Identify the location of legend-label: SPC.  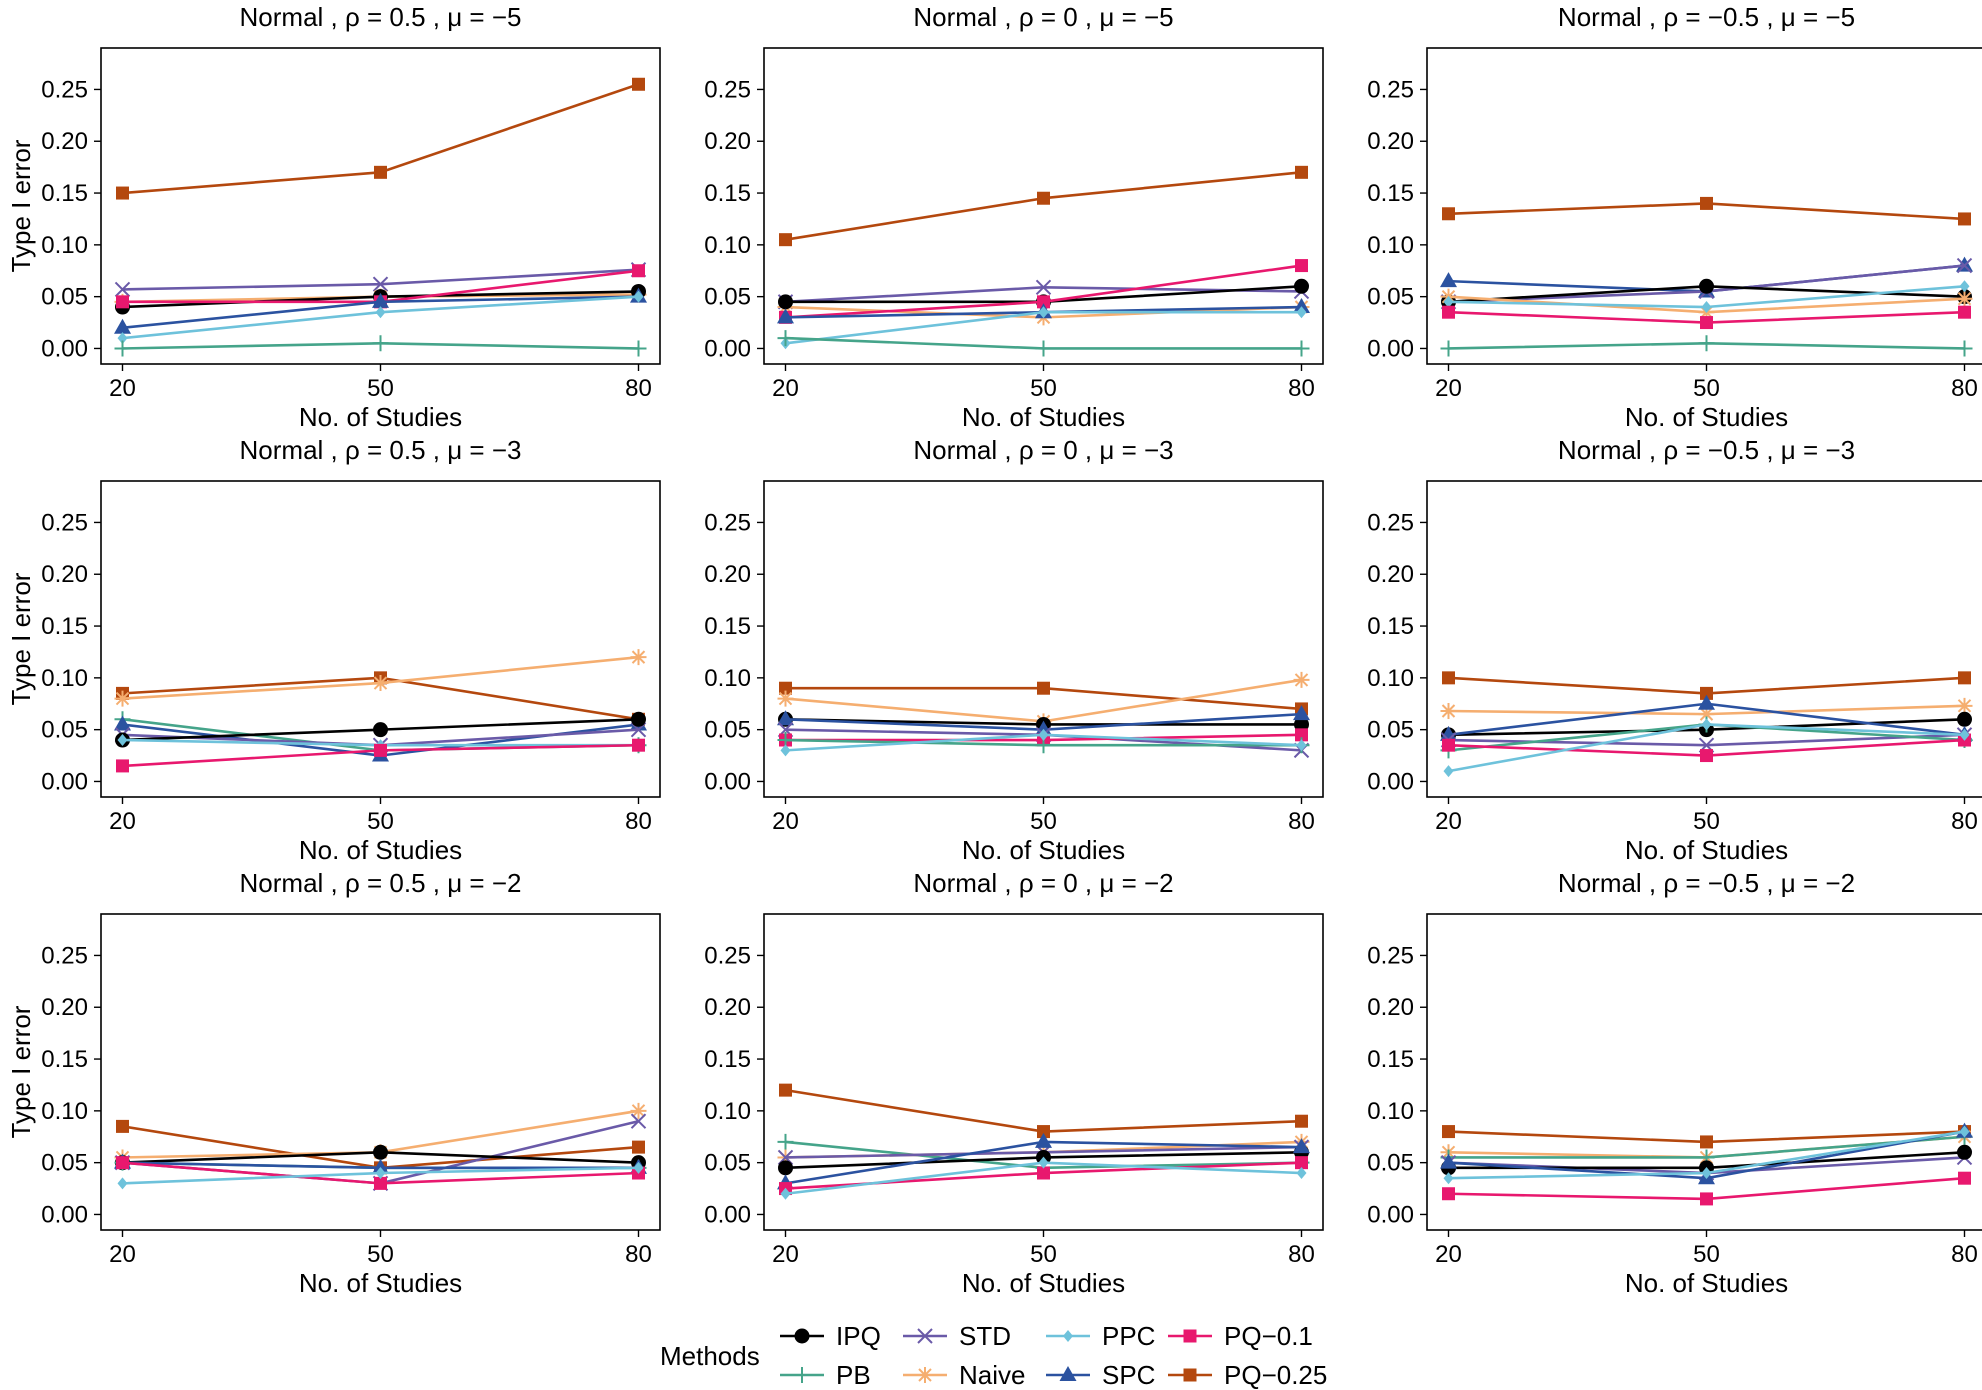
(1128, 1375).